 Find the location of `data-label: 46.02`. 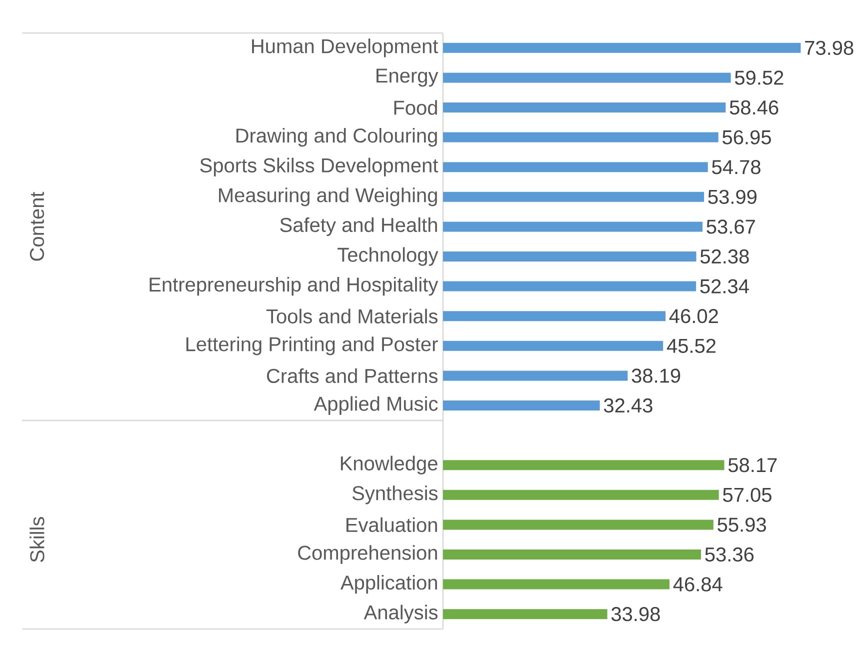

data-label: 46.02 is located at coordinates (693, 316).